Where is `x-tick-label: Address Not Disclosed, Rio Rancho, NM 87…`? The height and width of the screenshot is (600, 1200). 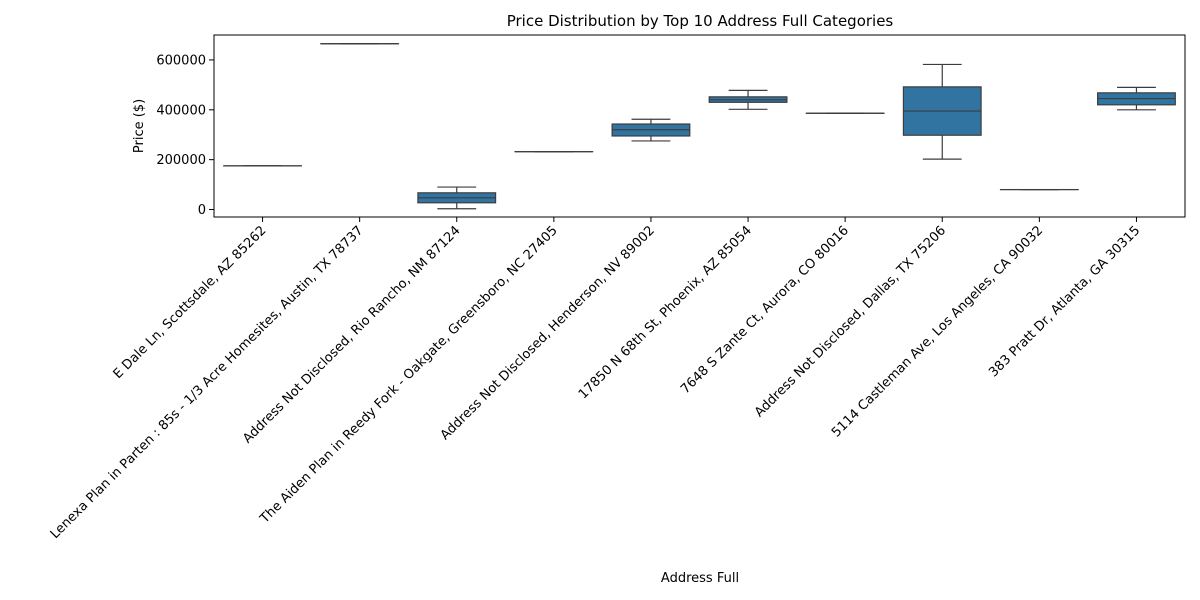
x-tick-label: Address Not Disclosed, Rio Rancho, NM 87… is located at coordinates (351, 334).